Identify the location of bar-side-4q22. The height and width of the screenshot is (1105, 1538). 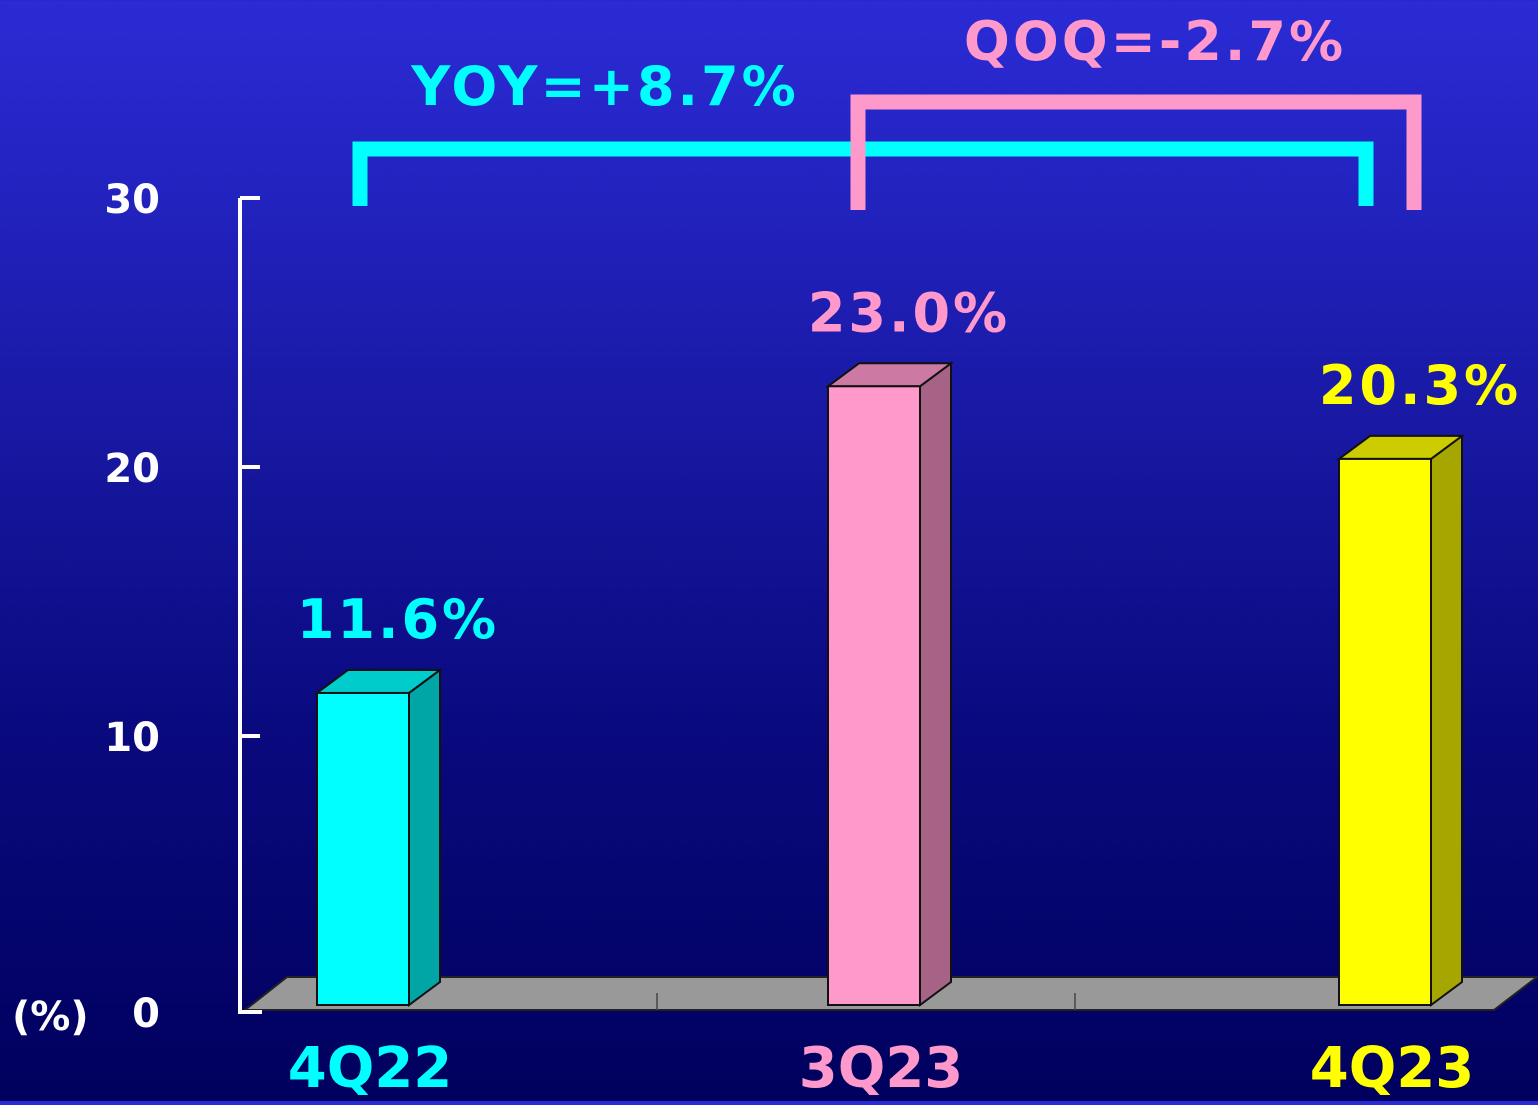
(424, 837).